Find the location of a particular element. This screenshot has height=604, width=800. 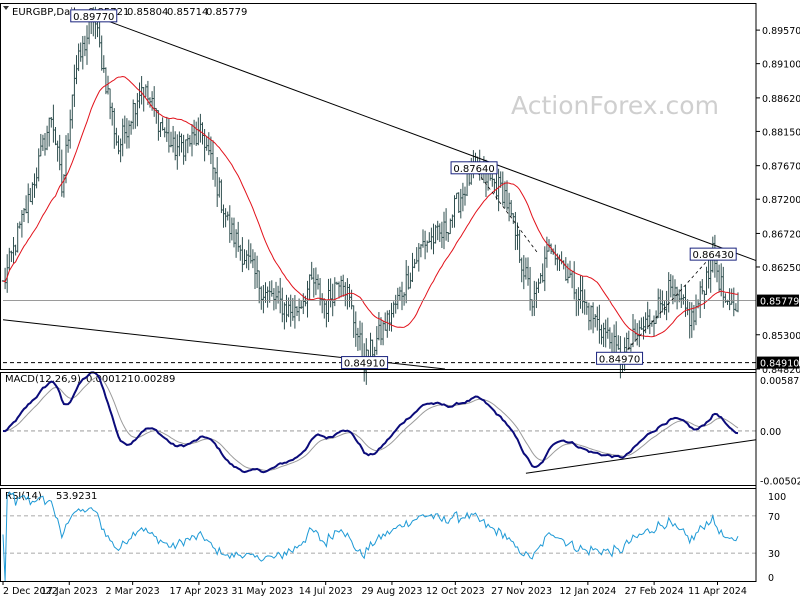

price-tick-label: 0.84820 is located at coordinates (781, 370).